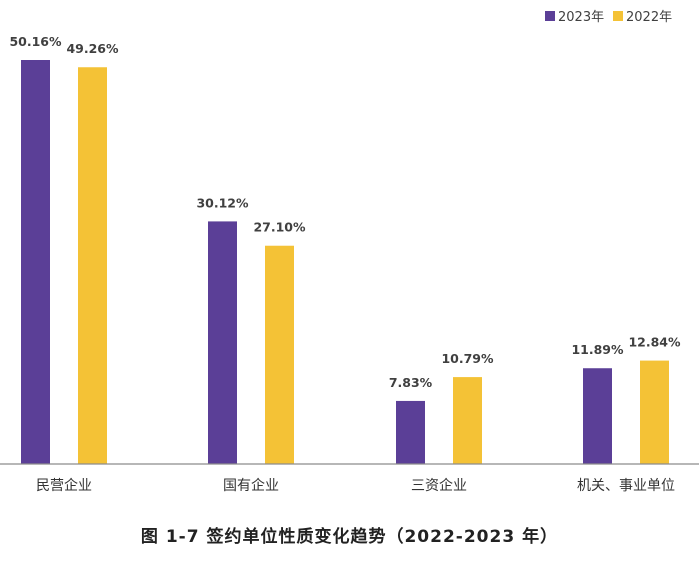  What do you see at coordinates (355, 485) in the screenshot?
I see `category-labels: 民营企业 国有企业 三资企业 机关、事业单位` at bounding box center [355, 485].